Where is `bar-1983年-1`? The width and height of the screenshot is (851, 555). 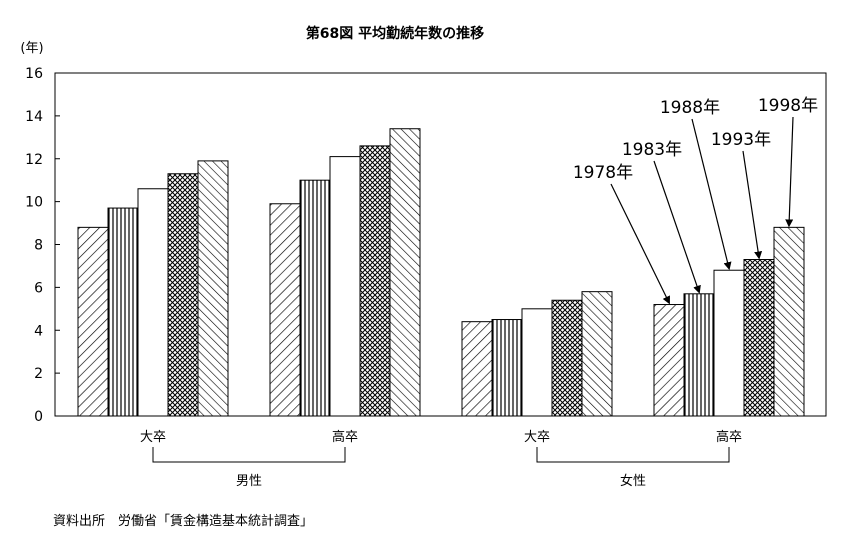 bar-1983年-1 is located at coordinates (315, 298).